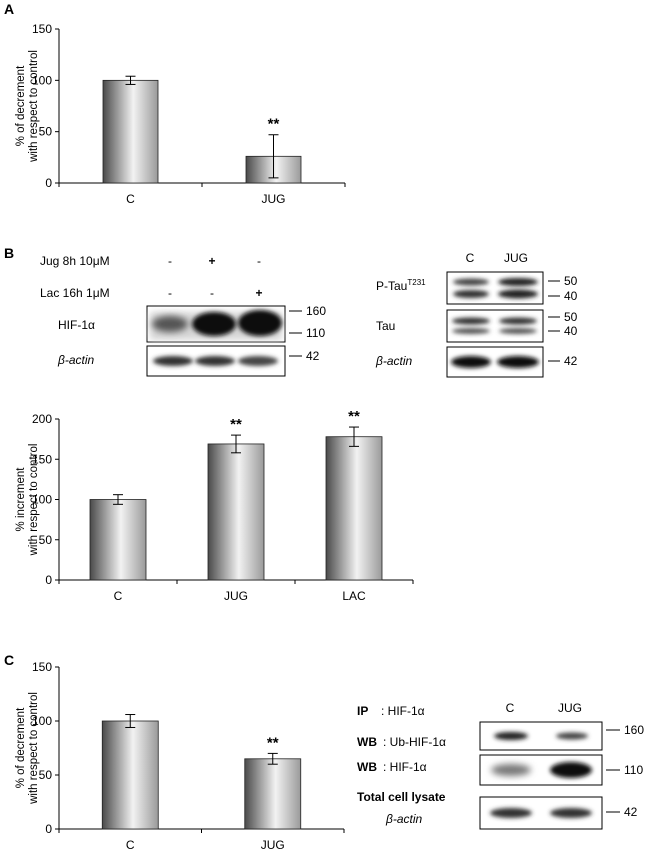 This screenshot has width=650, height=850. I want to click on panel-letter-a: A, so click(9, 9).